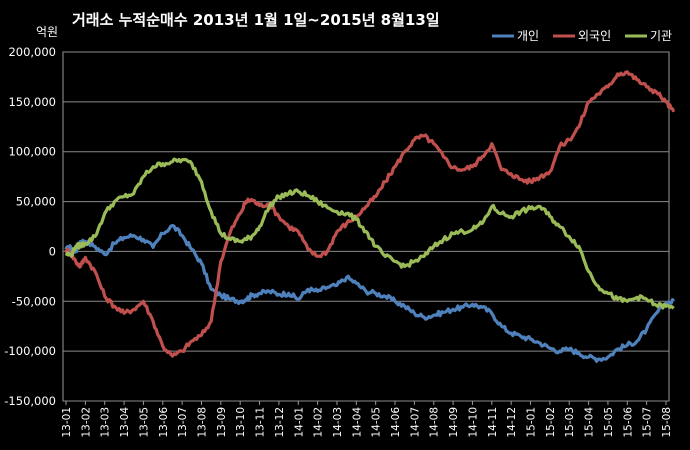  Describe the element at coordinates (32, 52) in the screenshot. I see `y-tick-label: 200,000` at that location.